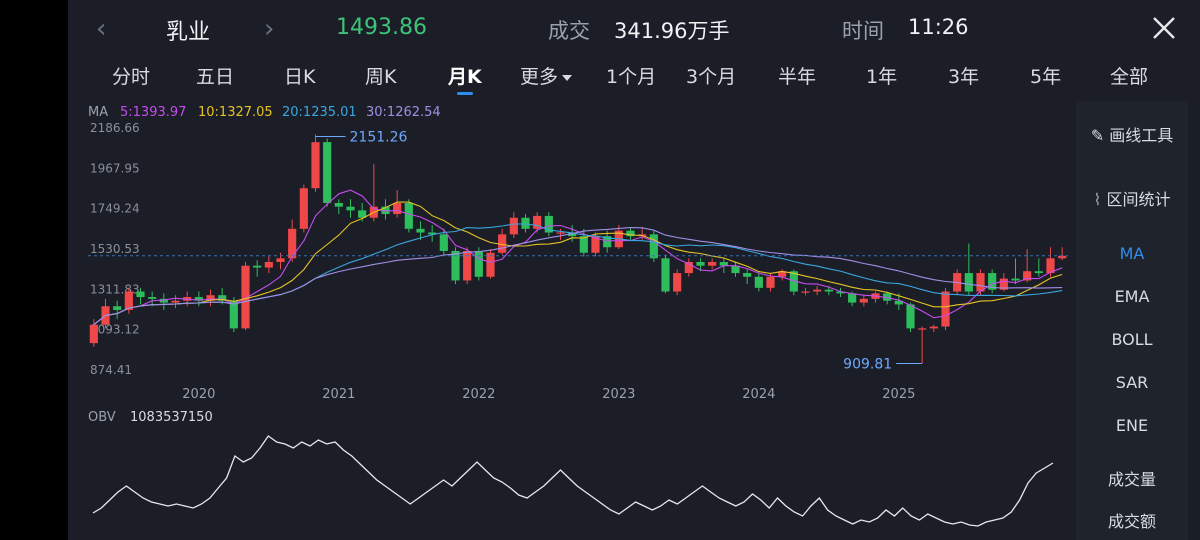 This screenshot has width=1200, height=540. I want to click on prev-arrow-icon: ‹, so click(101, 29).